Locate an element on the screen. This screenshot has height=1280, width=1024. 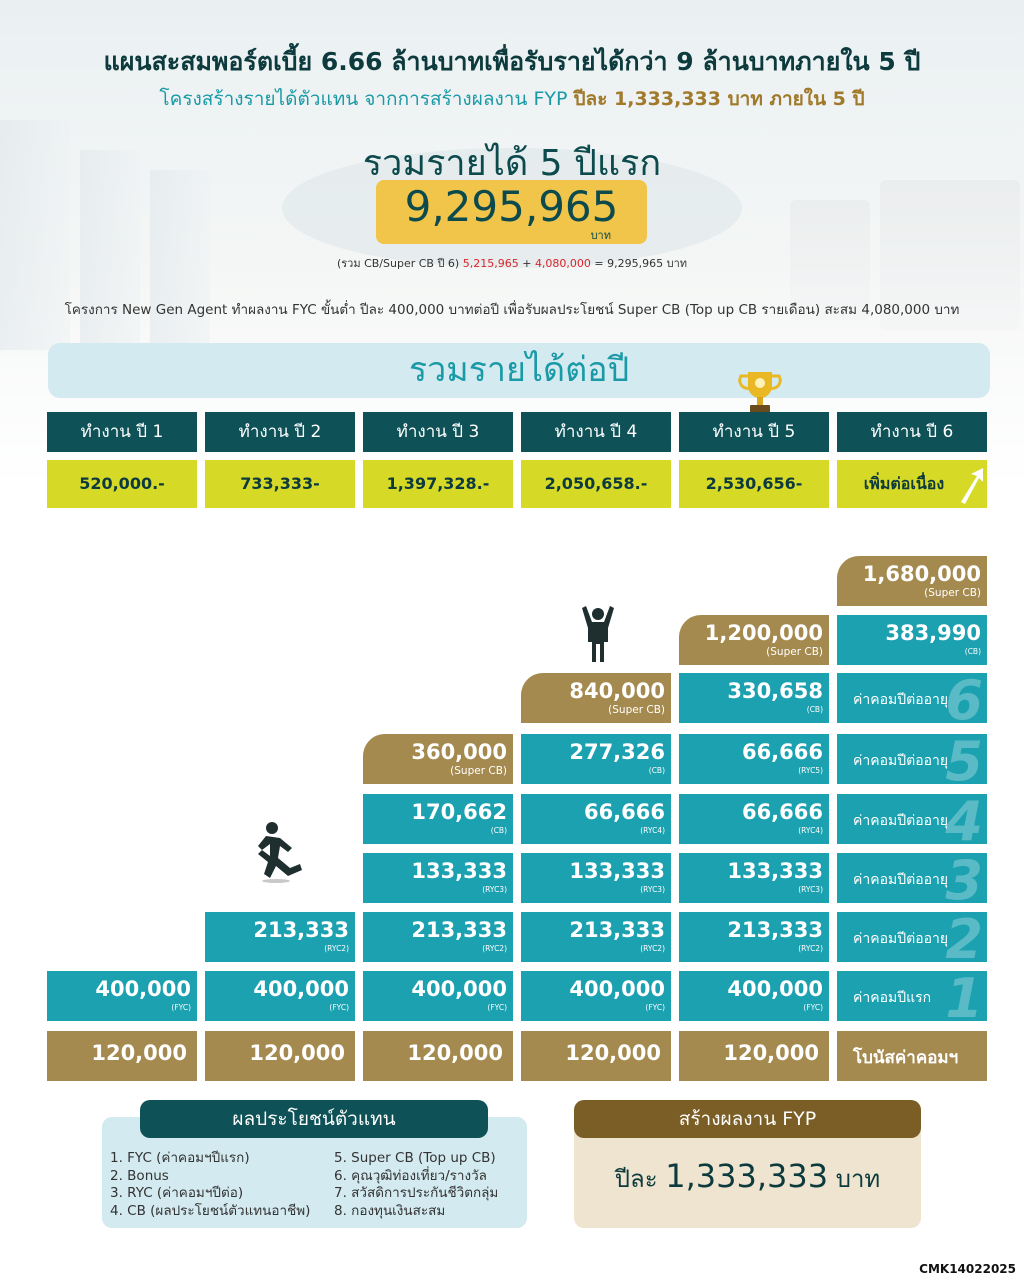
summary-total-value: 9,295,965 is located at coordinates (511, 206).